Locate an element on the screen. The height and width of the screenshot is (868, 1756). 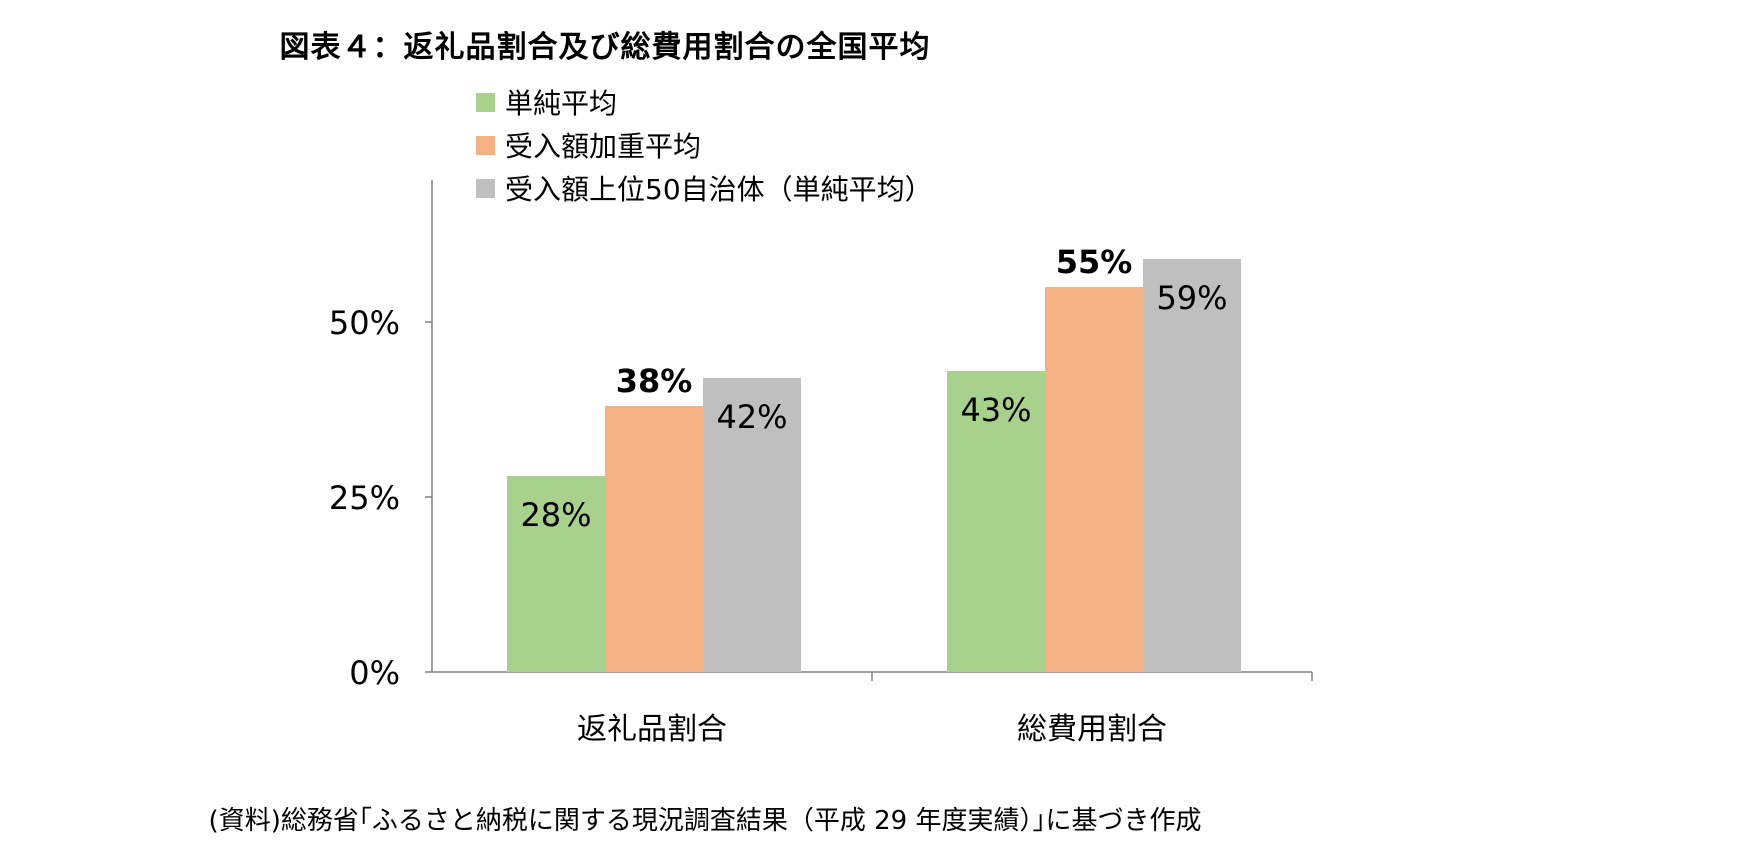
data-label: 38% is located at coordinates (654, 381).